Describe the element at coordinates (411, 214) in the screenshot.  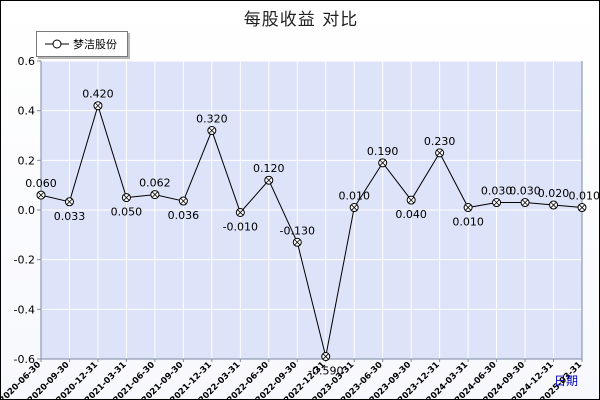
I see `data-label: 0.040` at that location.